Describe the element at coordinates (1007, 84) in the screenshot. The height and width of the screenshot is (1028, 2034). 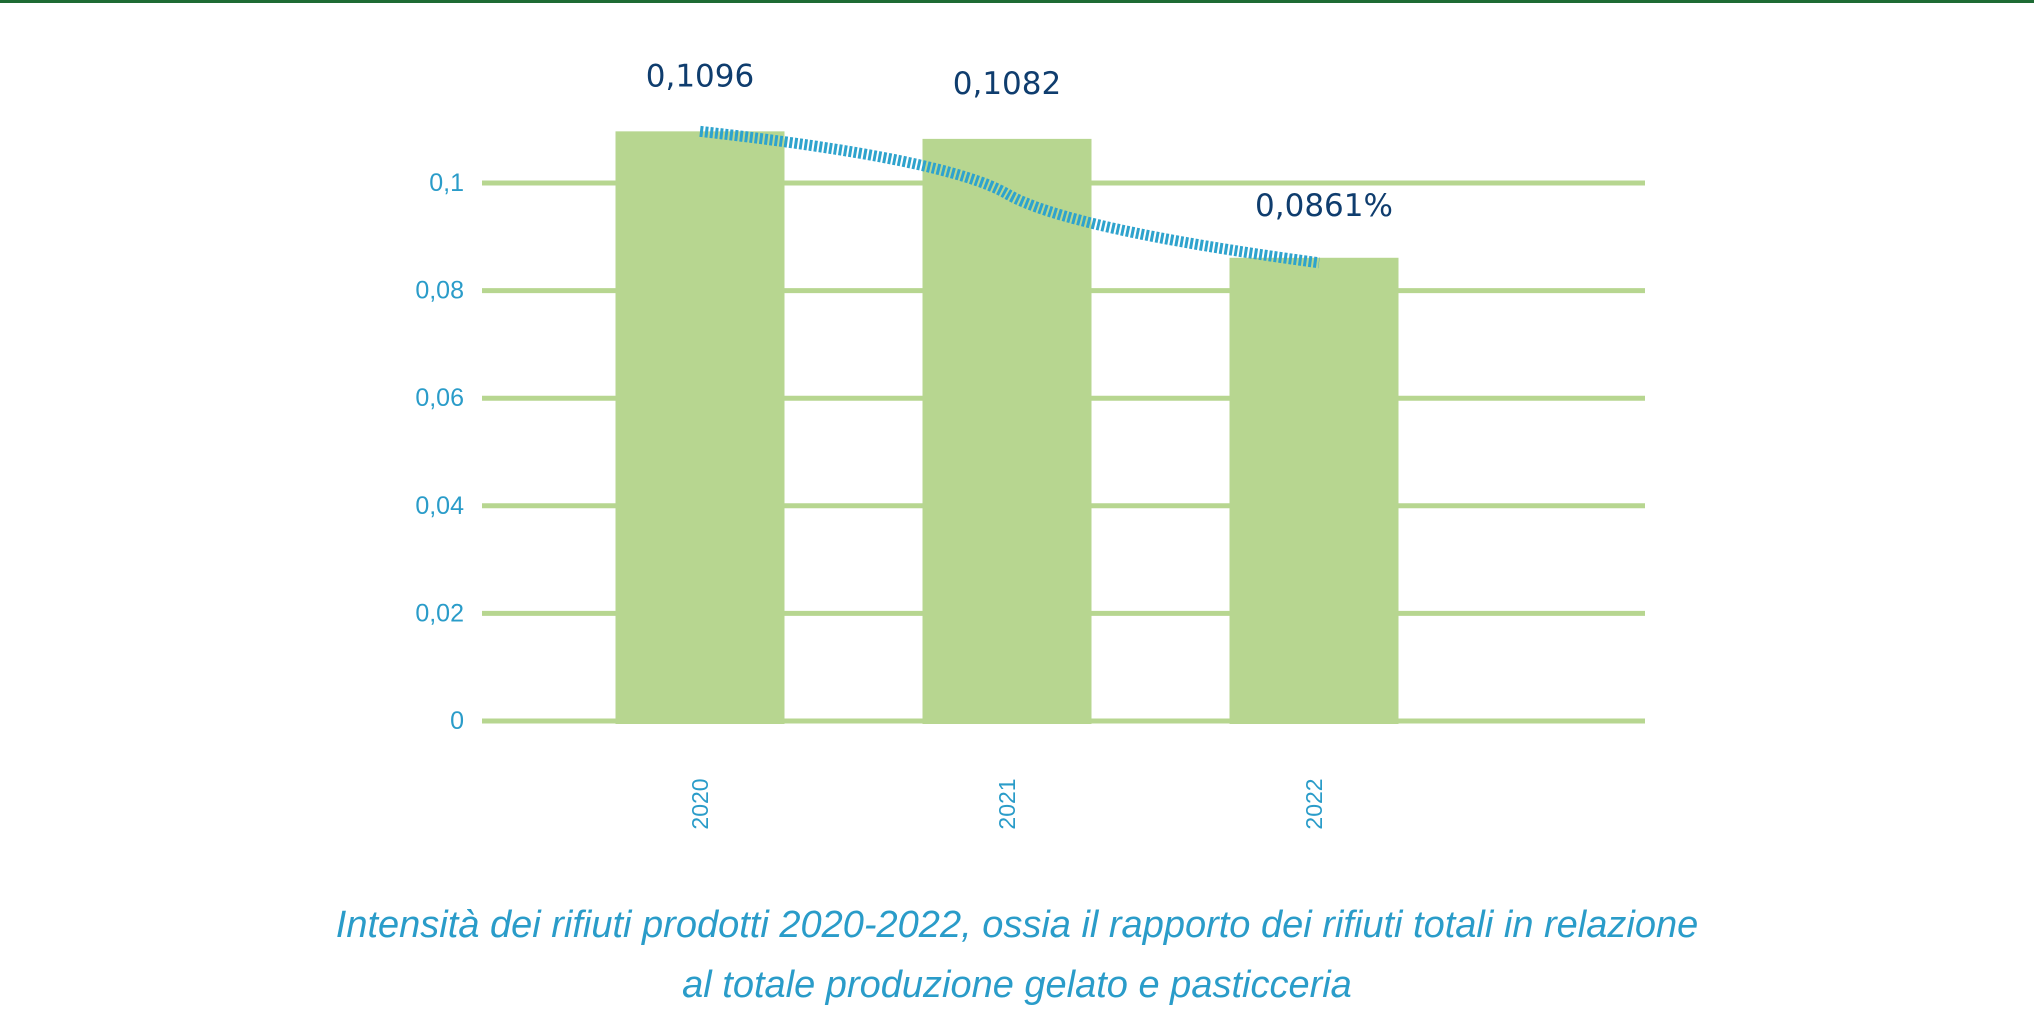
I see `data-label: 0,1082` at that location.